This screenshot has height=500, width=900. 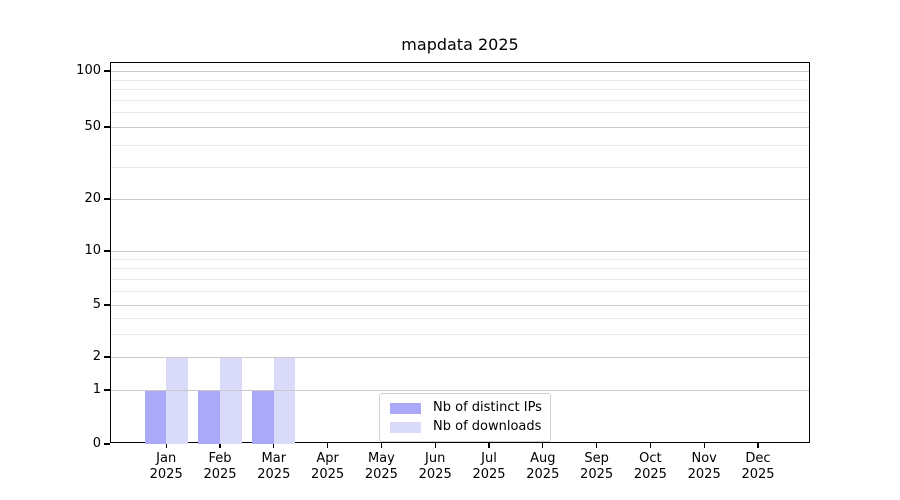 I want to click on x-tick-label-month: Sep, so click(x=596, y=458).